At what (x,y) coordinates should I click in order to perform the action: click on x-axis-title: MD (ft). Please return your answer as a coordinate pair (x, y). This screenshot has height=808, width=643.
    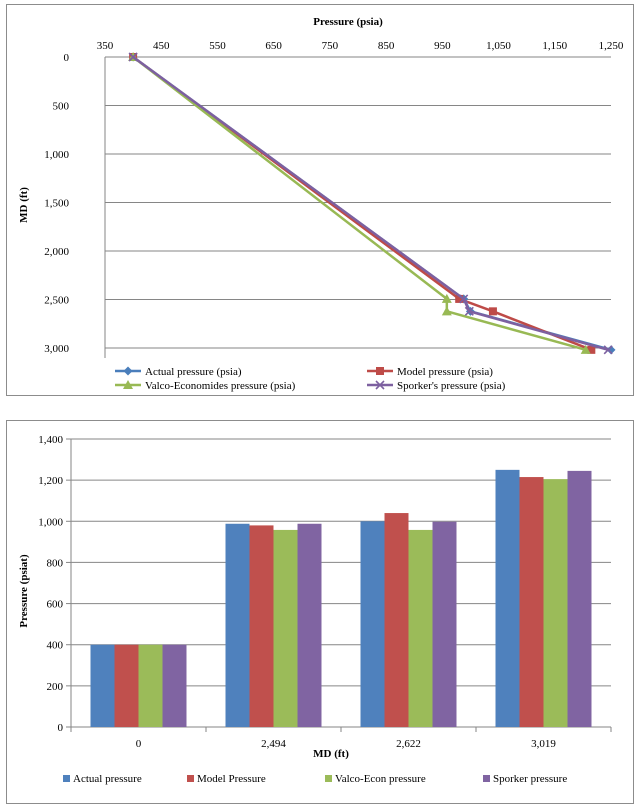
    Looking at the image, I should click on (331, 754).